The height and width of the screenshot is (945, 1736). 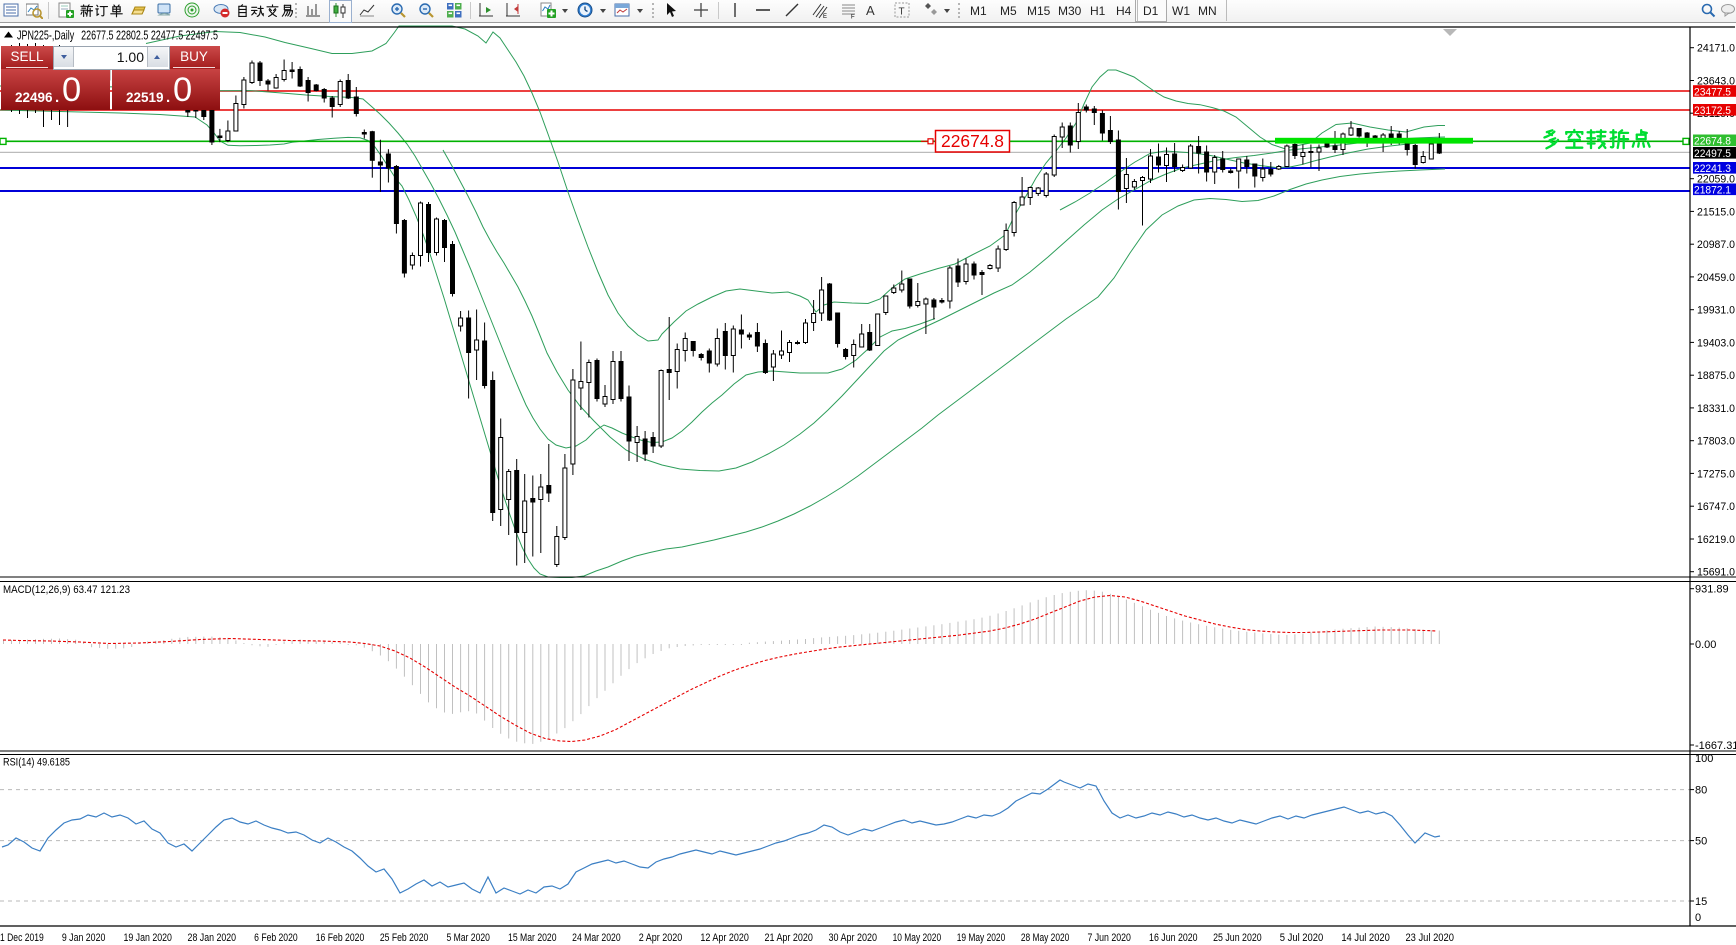 I want to click on svg-text: 0.00, so click(x=1705, y=645).